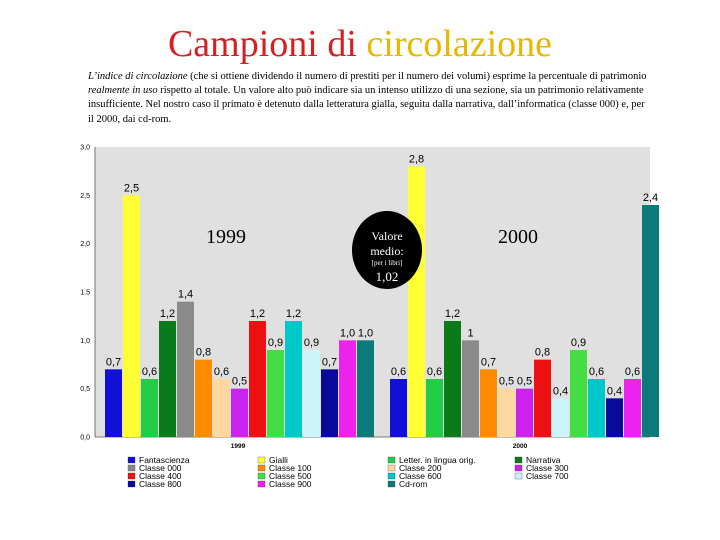 The image size is (720, 540). What do you see at coordinates (470, 333) in the screenshot?
I see `data-label: 1` at bounding box center [470, 333].